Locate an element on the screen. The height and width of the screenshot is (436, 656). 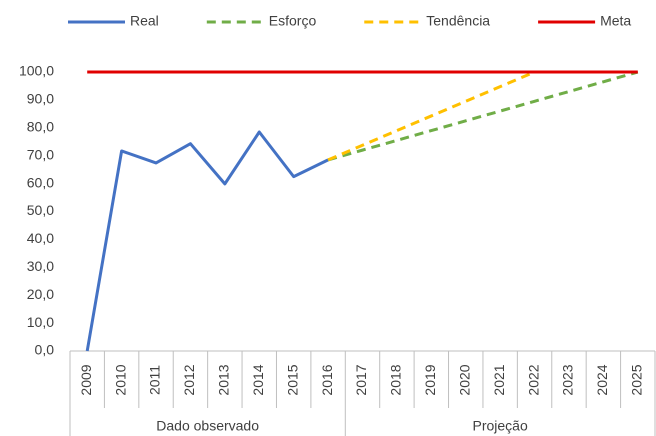
x-tick-label: 2023 is located at coordinates (568, 379).